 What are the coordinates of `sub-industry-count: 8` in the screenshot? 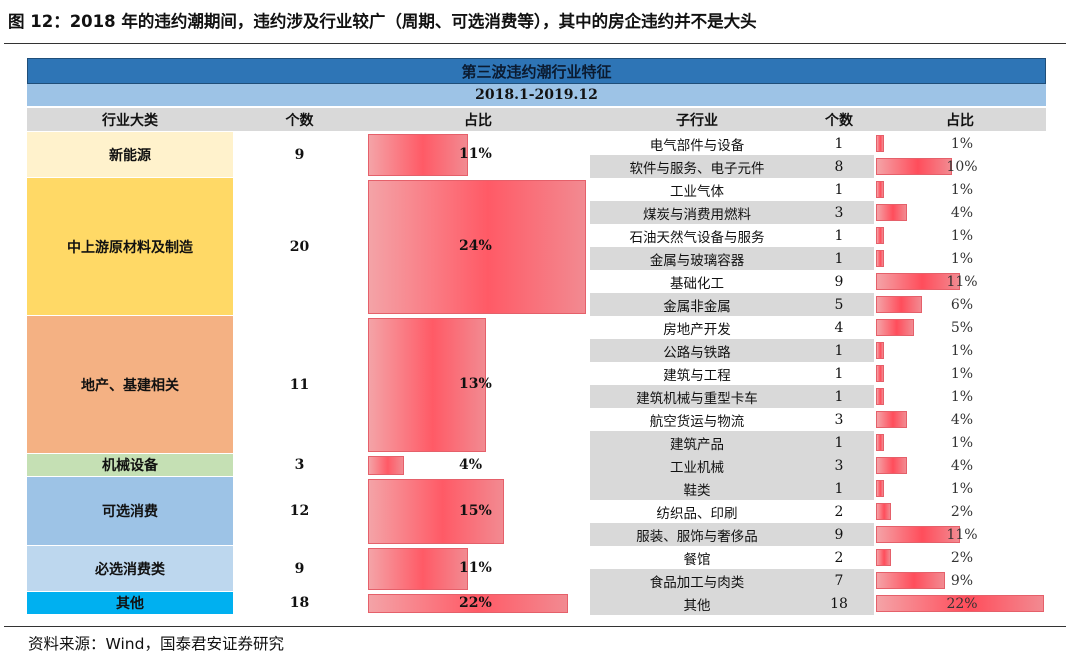 It's located at (839, 166).